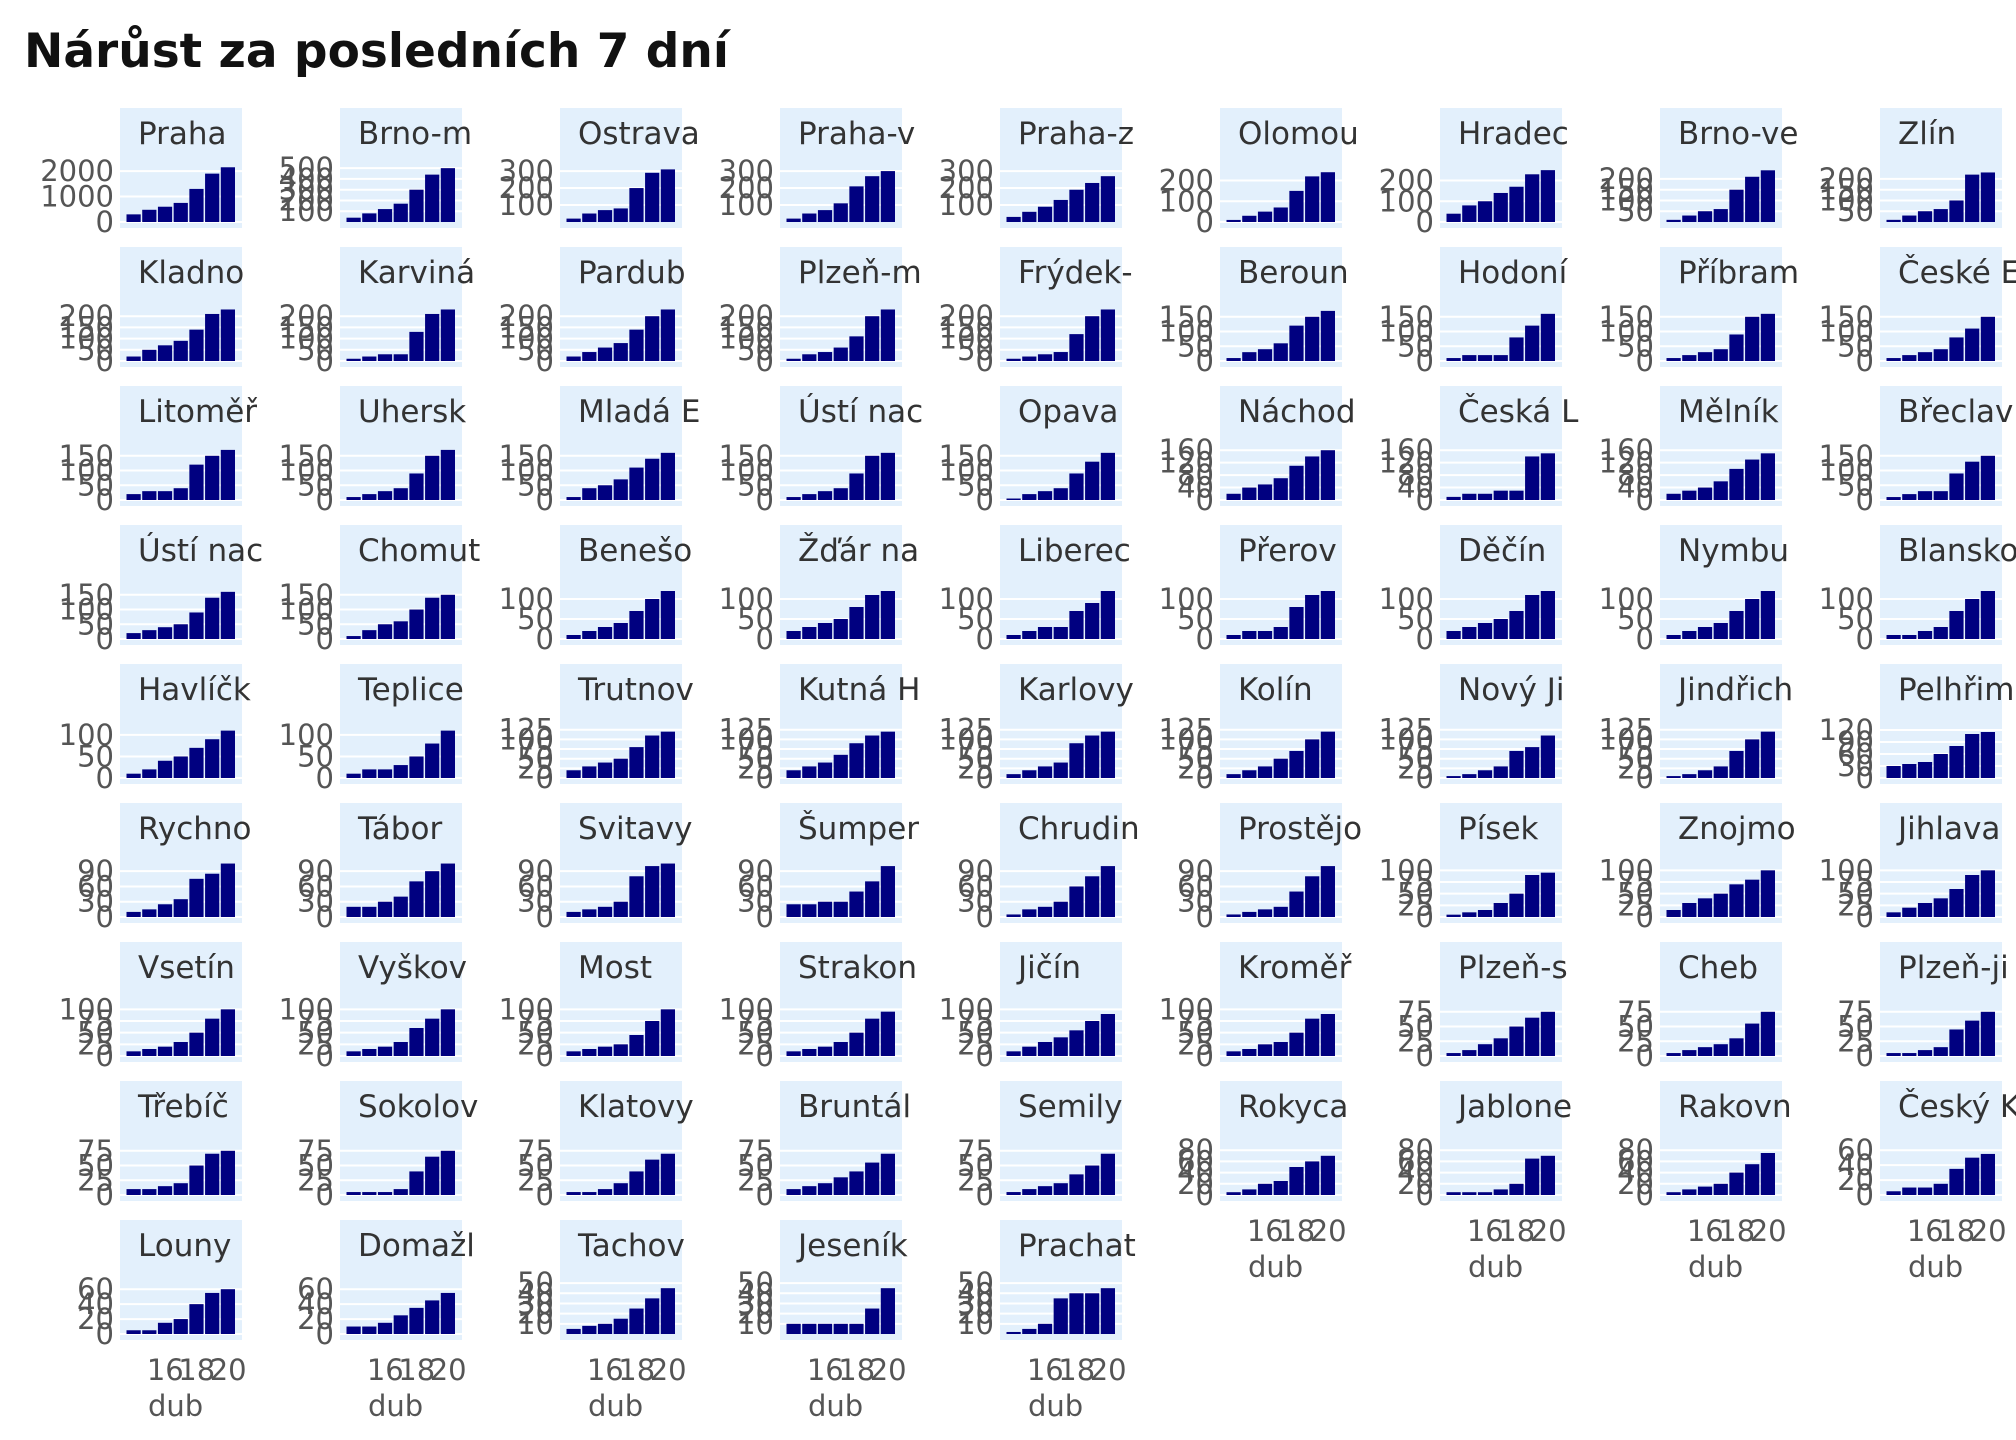 This screenshot has height=1440, width=2016. I want to click on panel-title: Blansko, so click(1957, 551).